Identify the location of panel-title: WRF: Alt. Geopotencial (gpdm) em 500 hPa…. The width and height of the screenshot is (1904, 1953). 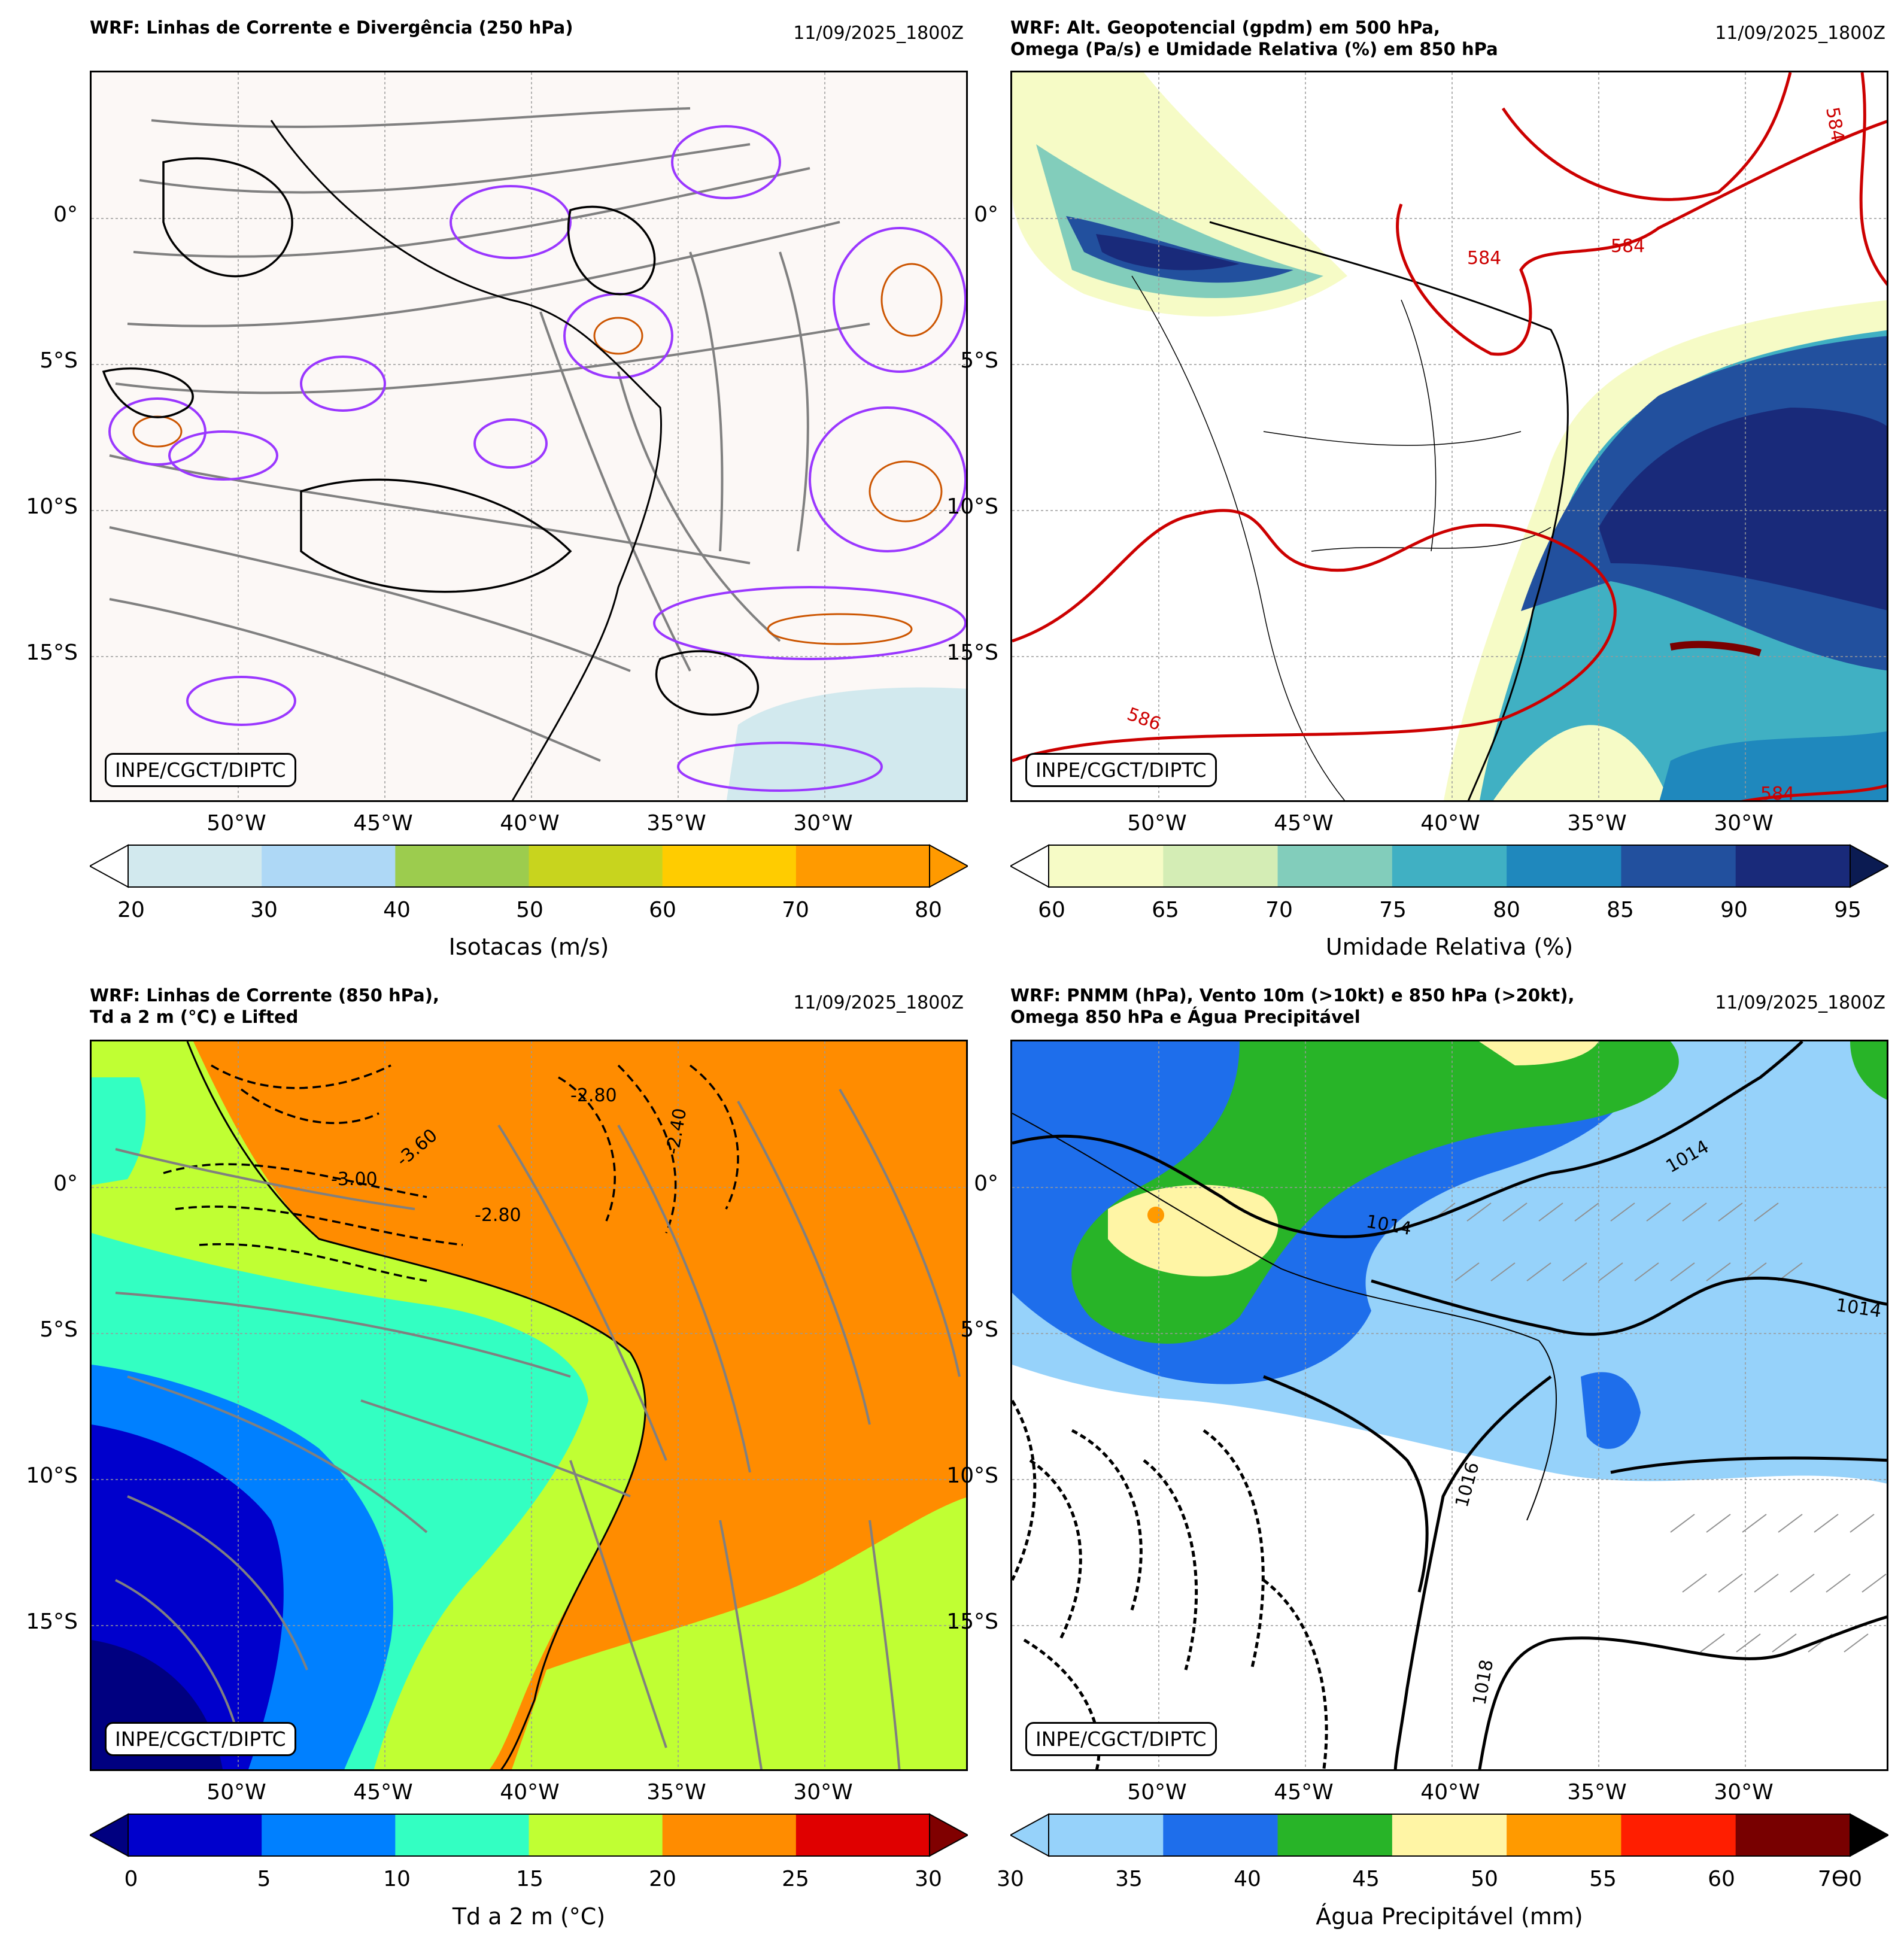
(1254, 38).